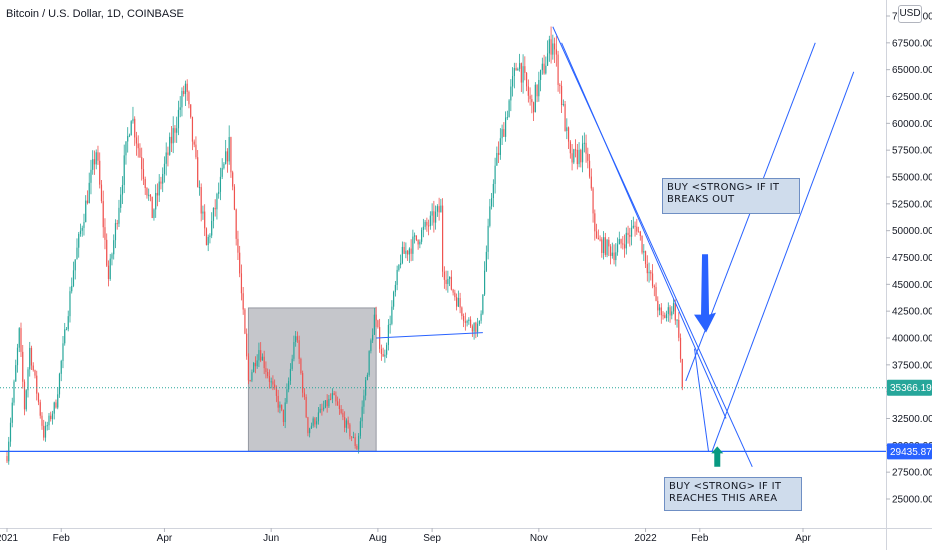  Describe the element at coordinates (696, 362) in the screenshot. I see `projection-line` at that location.